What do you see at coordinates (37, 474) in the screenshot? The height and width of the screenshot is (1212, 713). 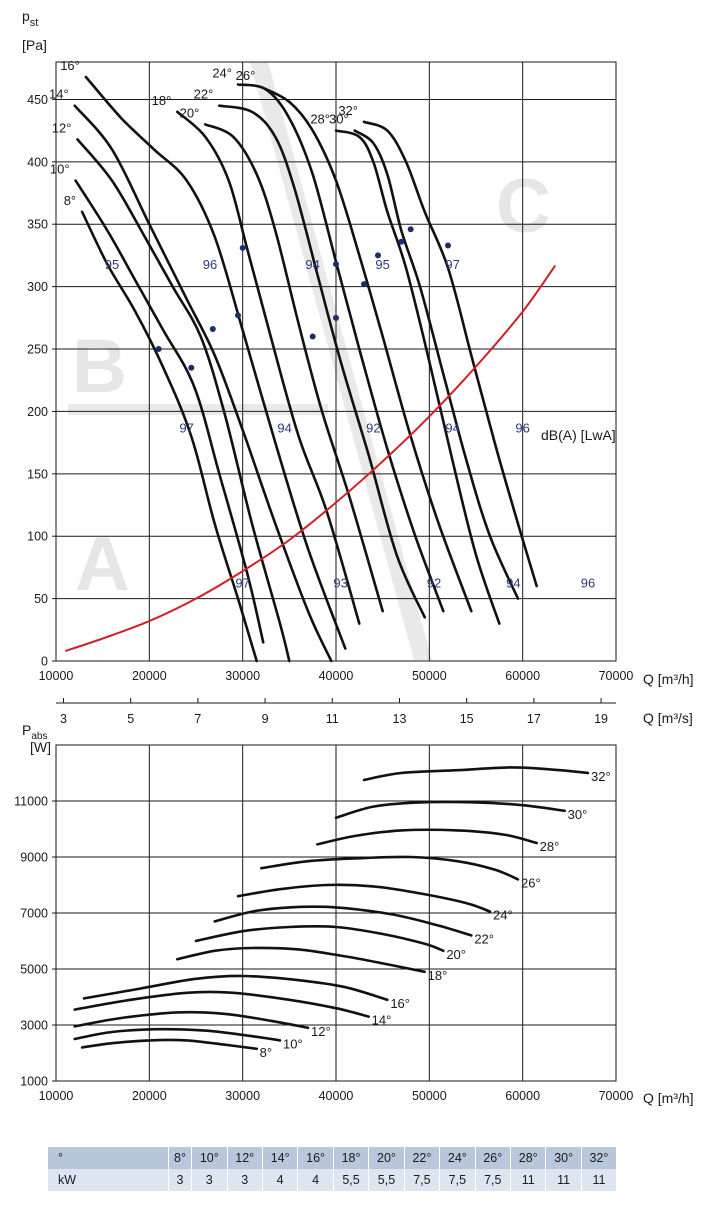 I see `pressure-y-tick-label: 150` at bounding box center [37, 474].